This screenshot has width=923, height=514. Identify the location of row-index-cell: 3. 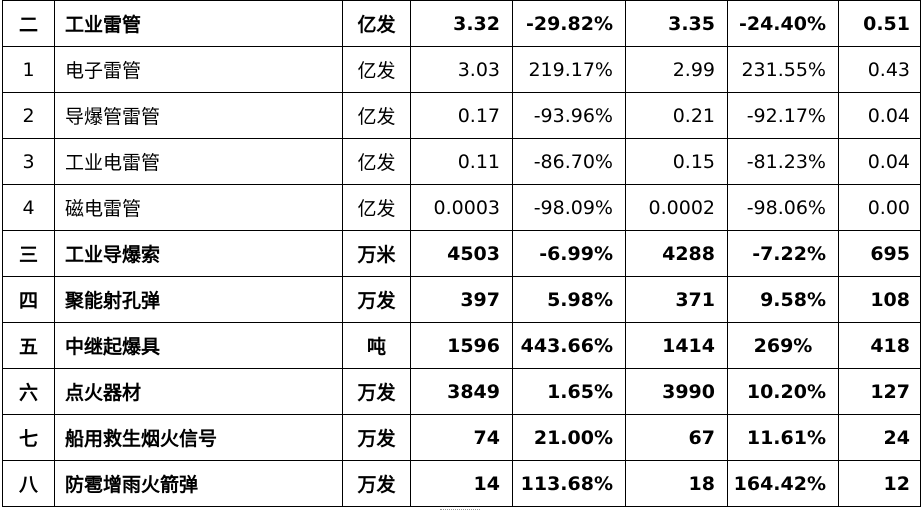
(28, 161).